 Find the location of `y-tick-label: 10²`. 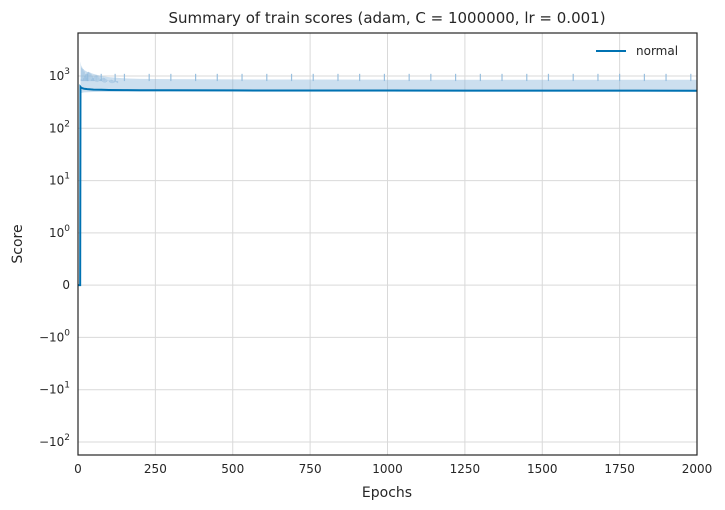

y-tick-label: 10² is located at coordinates (59, 127).